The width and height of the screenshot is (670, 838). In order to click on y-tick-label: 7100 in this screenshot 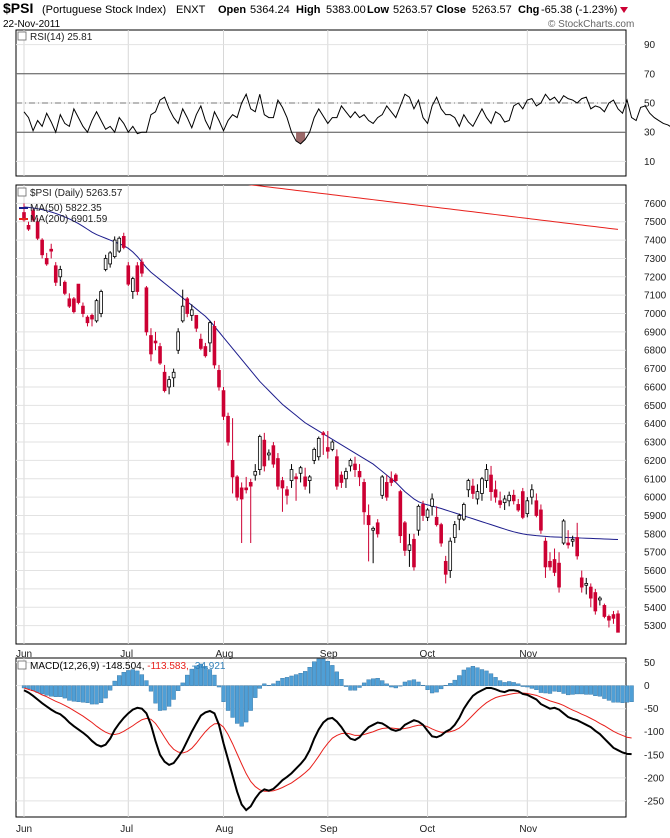, I will do `click(655, 296)`.